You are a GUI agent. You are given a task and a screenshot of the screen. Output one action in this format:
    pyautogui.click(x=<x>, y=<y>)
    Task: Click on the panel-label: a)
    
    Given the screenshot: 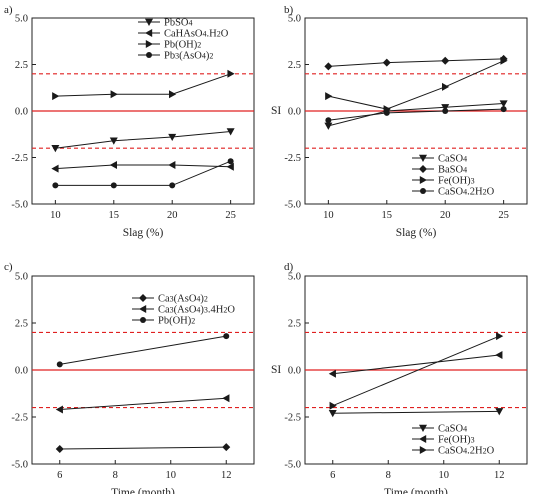 What is the action you would take?
    pyautogui.click(x=8, y=10)
    